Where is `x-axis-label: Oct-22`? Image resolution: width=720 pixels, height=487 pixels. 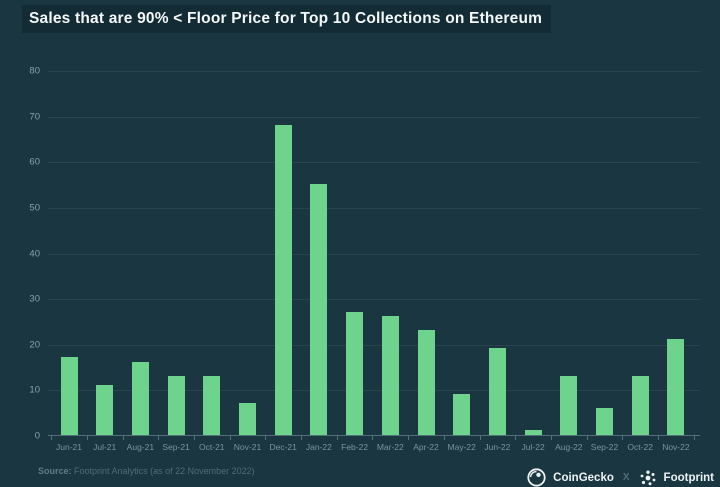 x-axis-label: Oct-22 is located at coordinates (640, 447).